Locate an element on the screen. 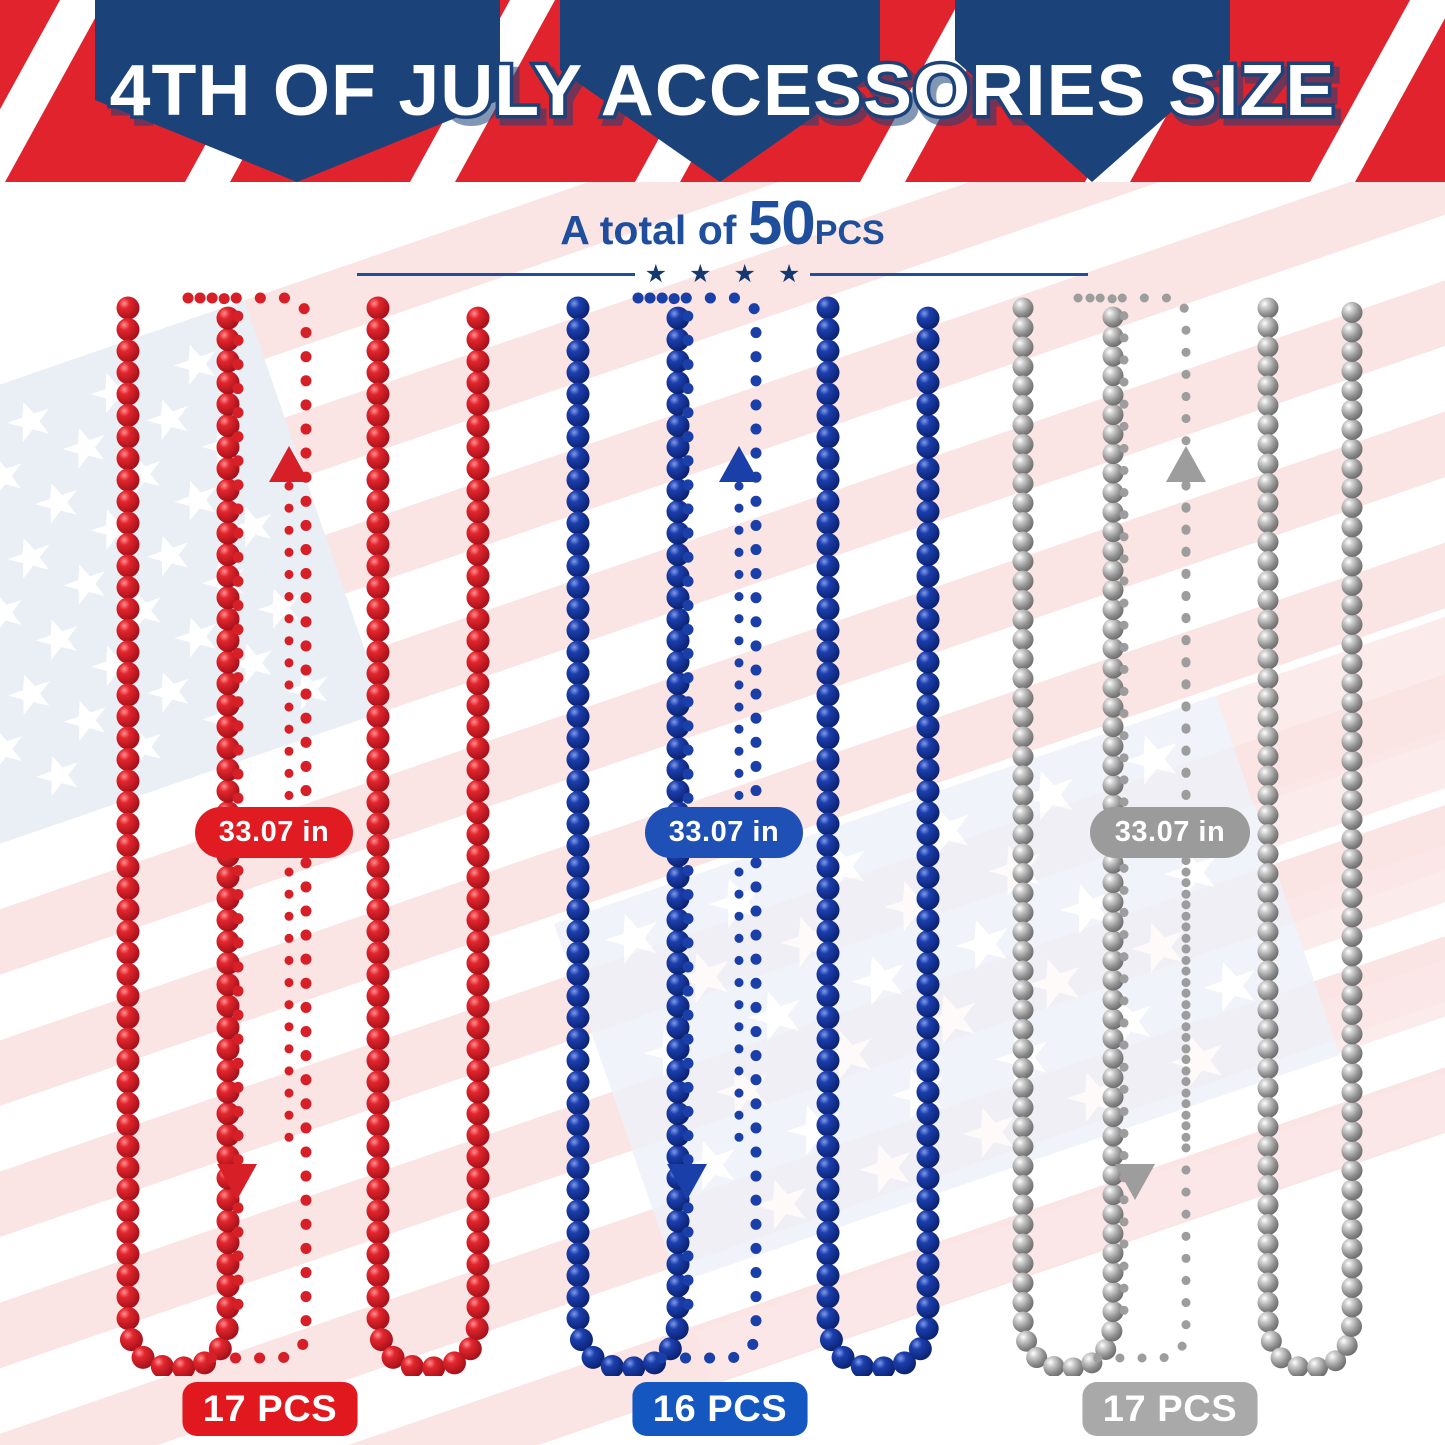 This screenshot has height=1445, width=1445. total-number: 50 is located at coordinates (781, 223).